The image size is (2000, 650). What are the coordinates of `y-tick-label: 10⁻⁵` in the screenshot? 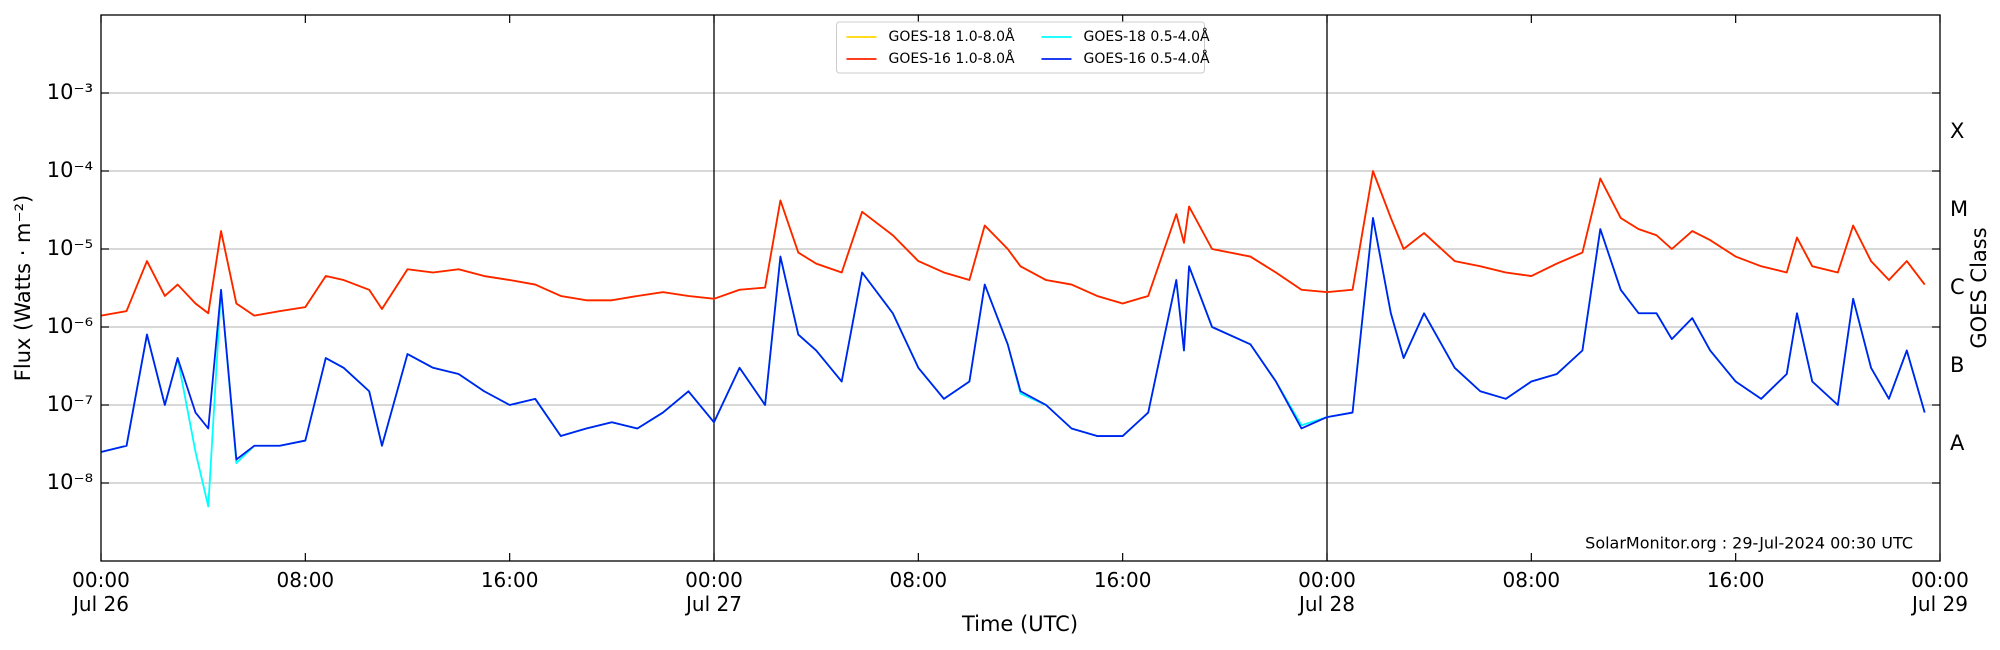 It's located at (70, 248).